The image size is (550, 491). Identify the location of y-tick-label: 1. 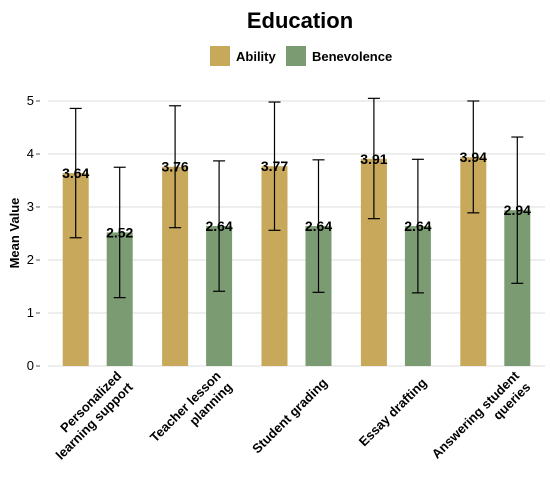
(30, 312).